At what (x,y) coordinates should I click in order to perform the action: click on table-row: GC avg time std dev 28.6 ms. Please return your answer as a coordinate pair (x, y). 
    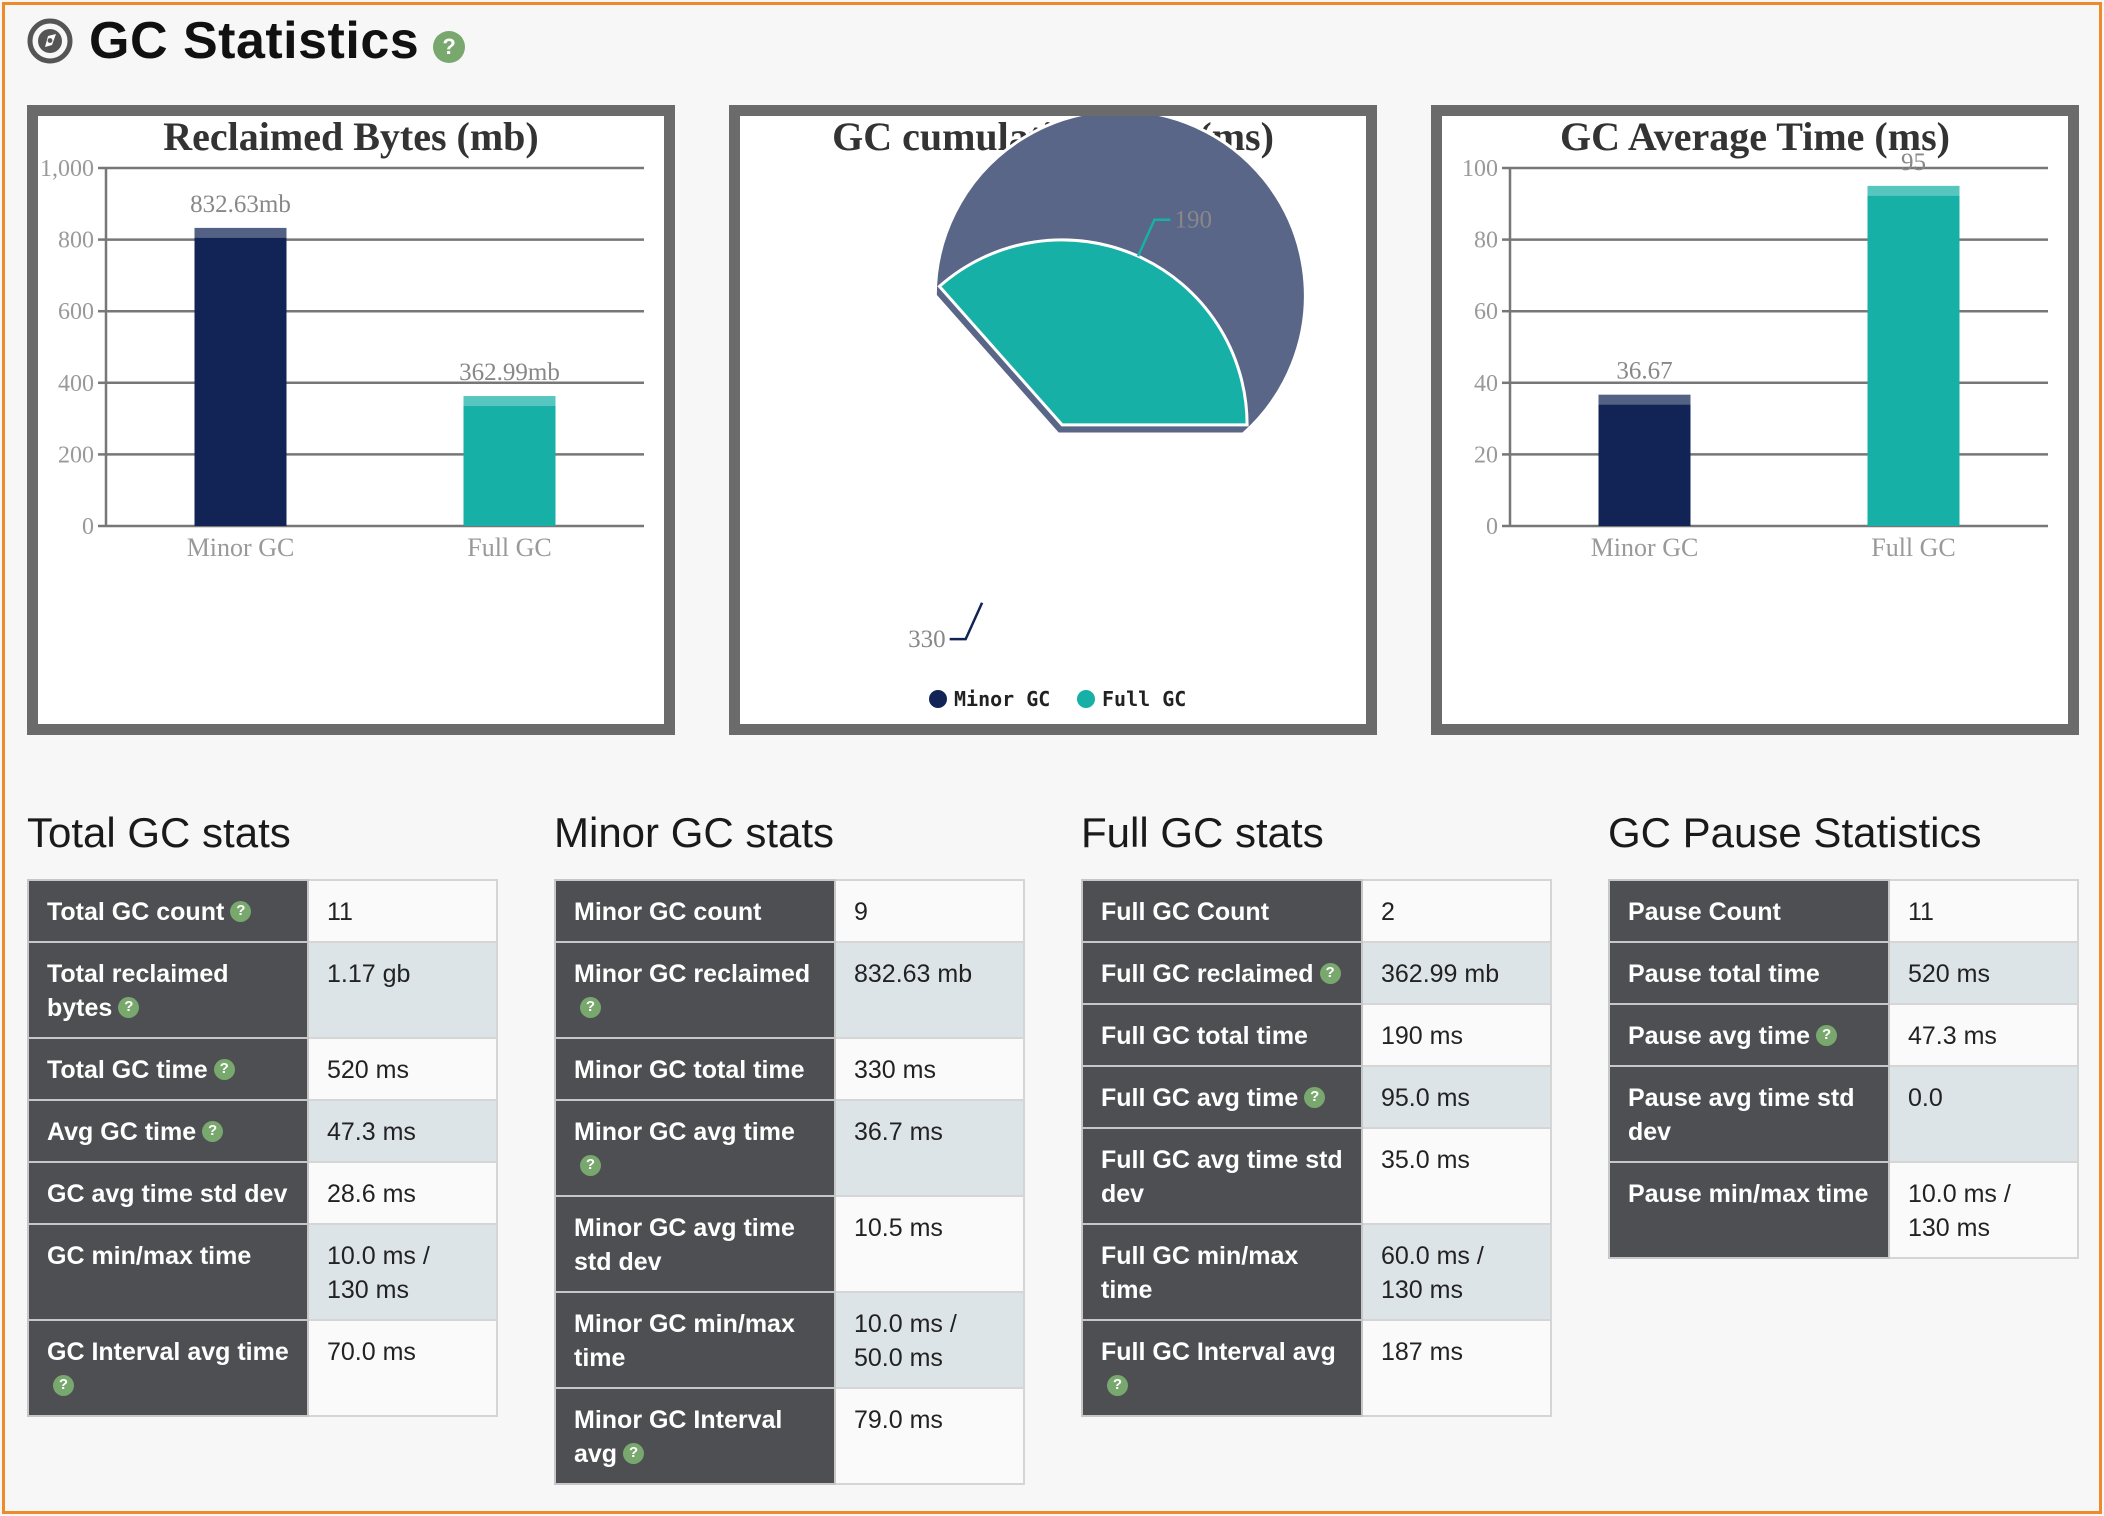
    Looking at the image, I should click on (262, 1193).